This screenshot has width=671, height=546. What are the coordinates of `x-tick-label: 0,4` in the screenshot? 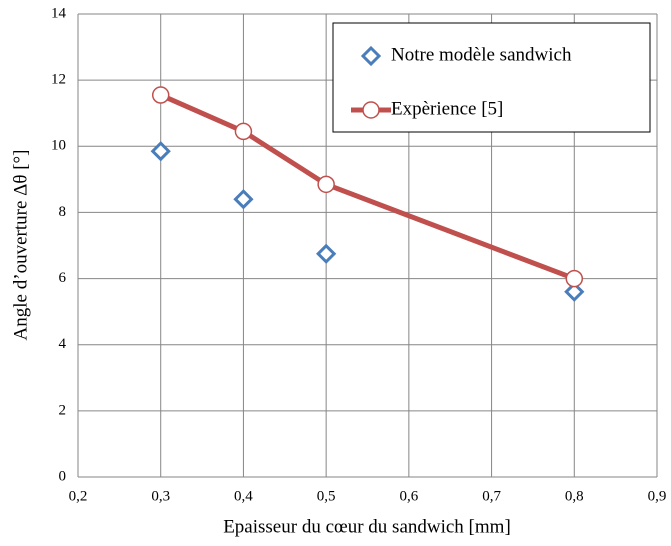 It's located at (243, 496).